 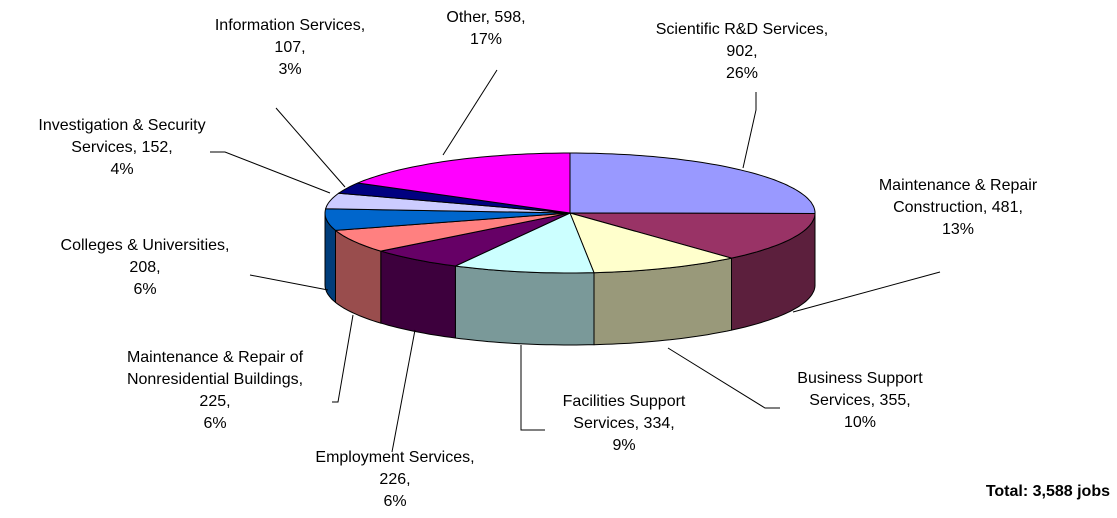 I want to click on data-label-line: 107,, so click(x=289, y=47).